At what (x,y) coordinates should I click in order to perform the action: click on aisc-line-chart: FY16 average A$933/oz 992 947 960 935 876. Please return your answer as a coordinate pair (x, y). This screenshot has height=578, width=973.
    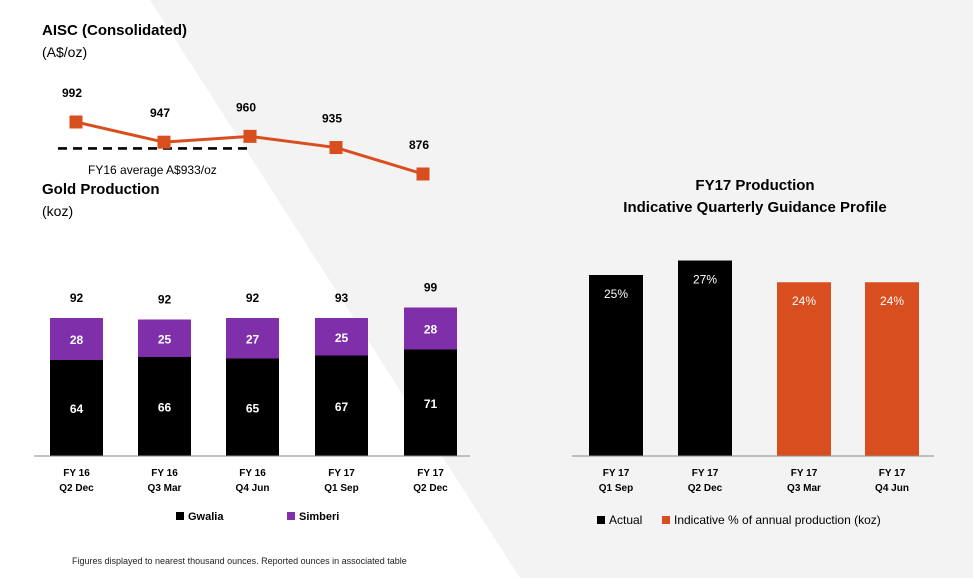
    Looking at the image, I should click on (244, 133).